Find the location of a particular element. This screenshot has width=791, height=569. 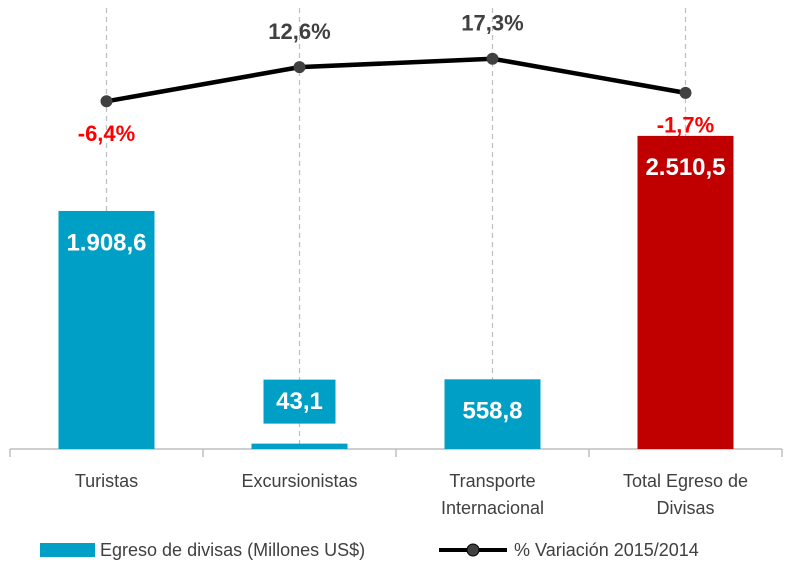

data-label: 17,3% is located at coordinates (492, 23).